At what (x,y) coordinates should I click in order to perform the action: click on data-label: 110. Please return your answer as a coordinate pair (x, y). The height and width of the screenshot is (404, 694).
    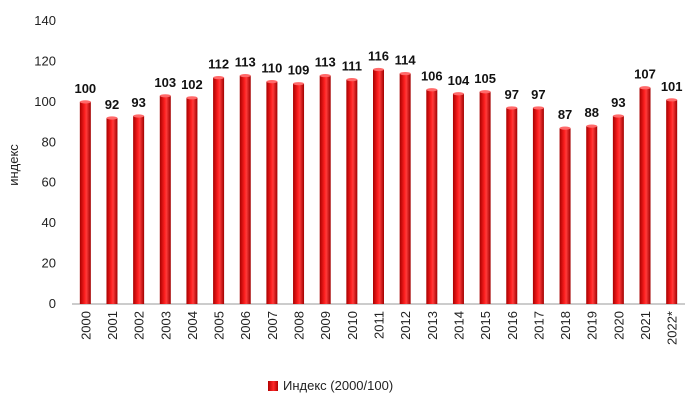
    Looking at the image, I should click on (271, 68).